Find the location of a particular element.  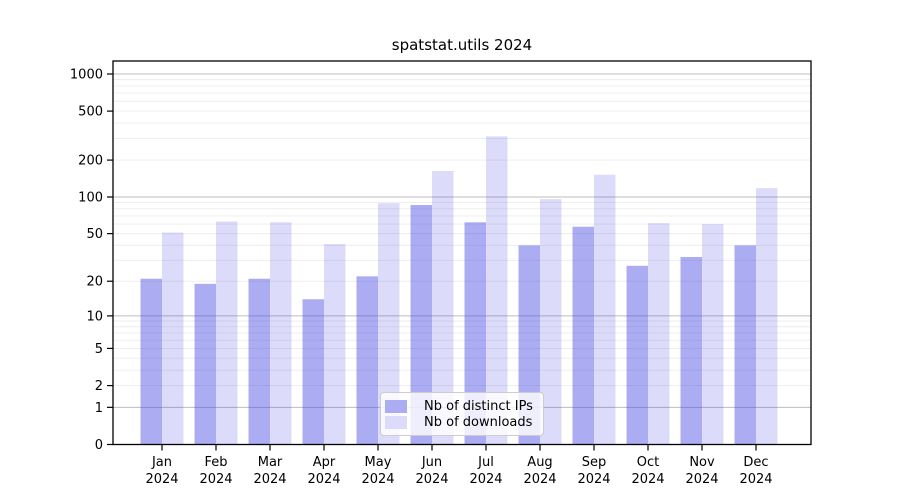

x-tick-label-month: Apr is located at coordinates (324, 462).